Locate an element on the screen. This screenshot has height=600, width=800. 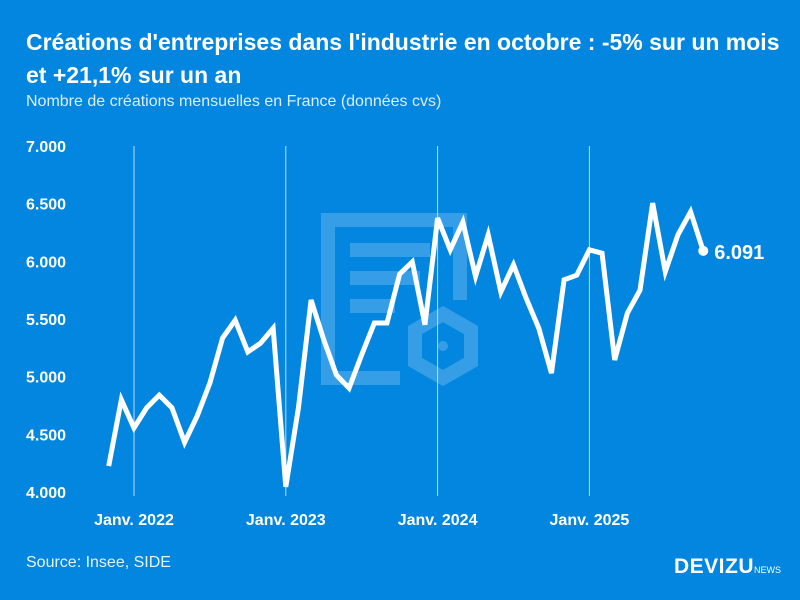
x-tick-label: Janv. 2024 is located at coordinates (438, 520).